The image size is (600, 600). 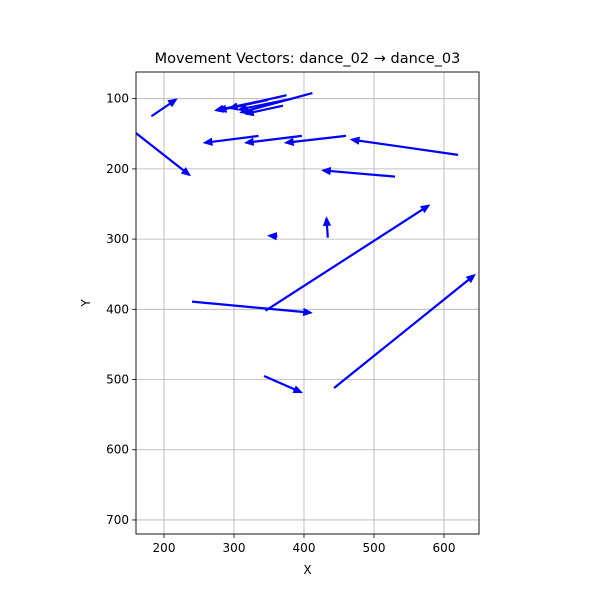 I want to click on y-tick-label: 200, so click(x=117, y=169).